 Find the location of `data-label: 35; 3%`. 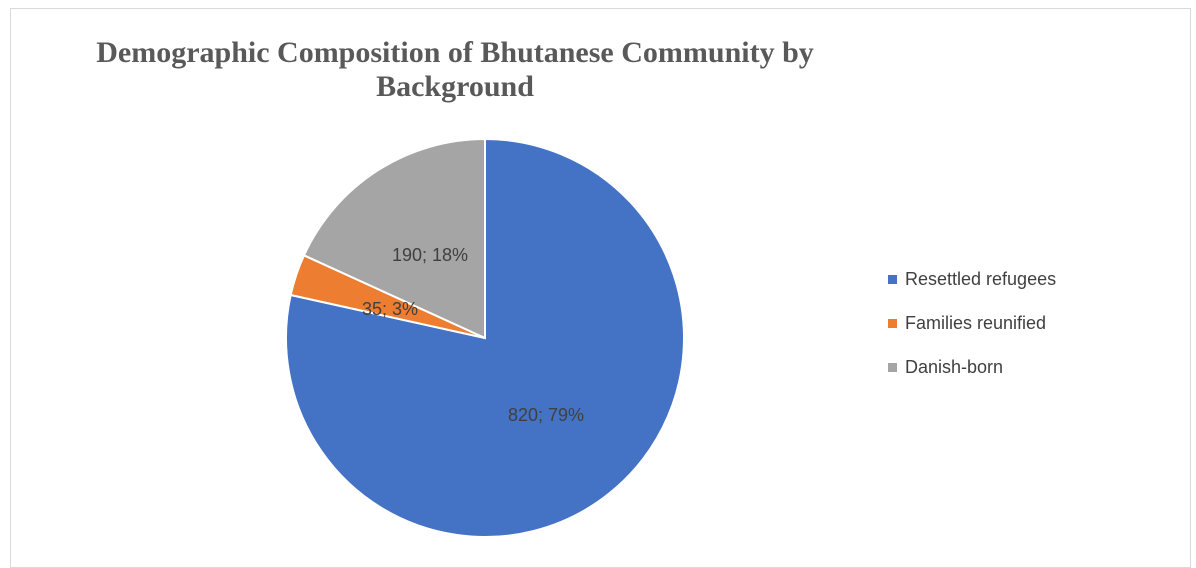

data-label: 35; 3% is located at coordinates (390, 309).